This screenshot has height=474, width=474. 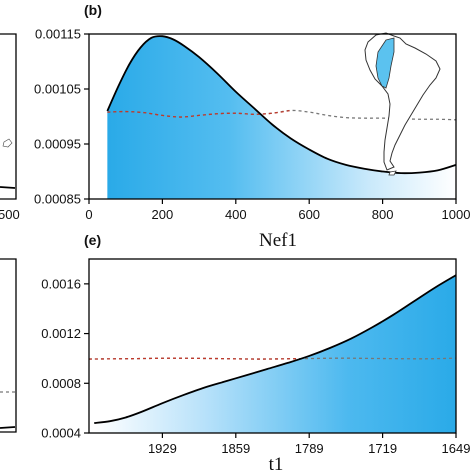 I want to click on left-fragment-top-curve, so click(x=8, y=187).